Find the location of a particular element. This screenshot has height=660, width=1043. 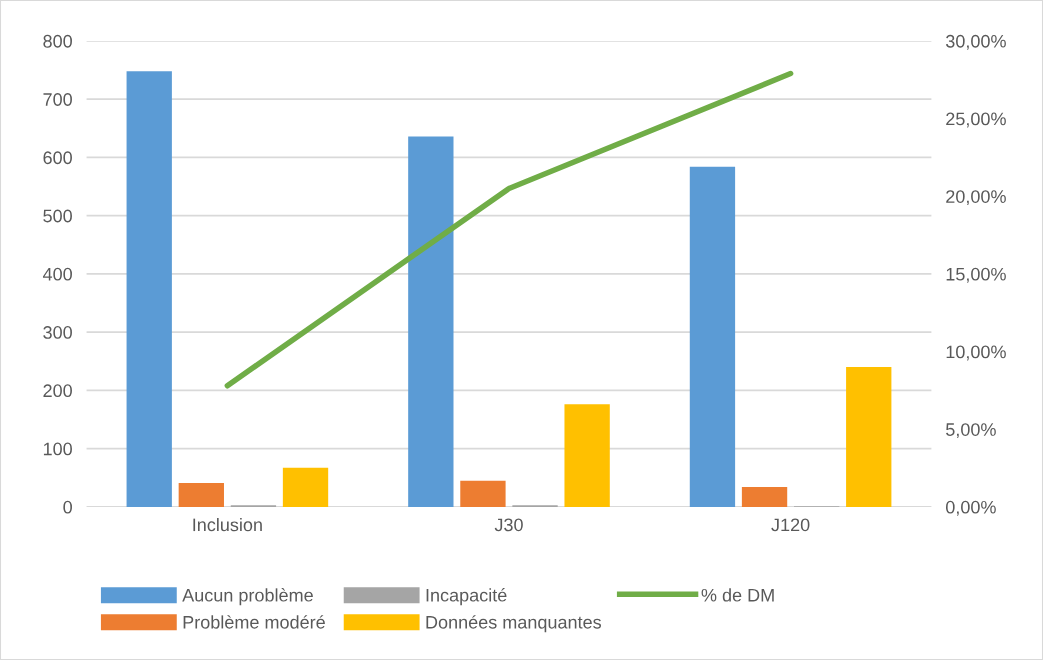

y-tick-label: 0 is located at coordinates (67, 507).